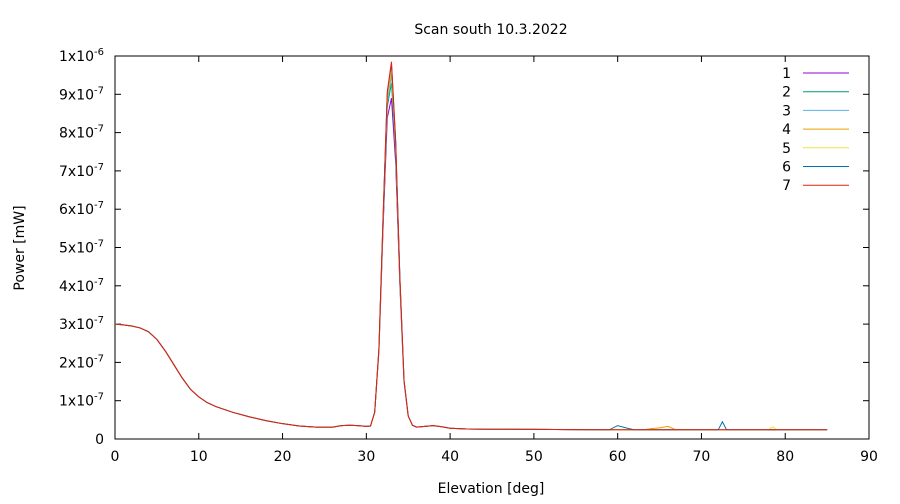 The height and width of the screenshot is (504, 900). What do you see at coordinates (366, 457) in the screenshot?
I see `x-tick-label-3: 30` at bounding box center [366, 457].